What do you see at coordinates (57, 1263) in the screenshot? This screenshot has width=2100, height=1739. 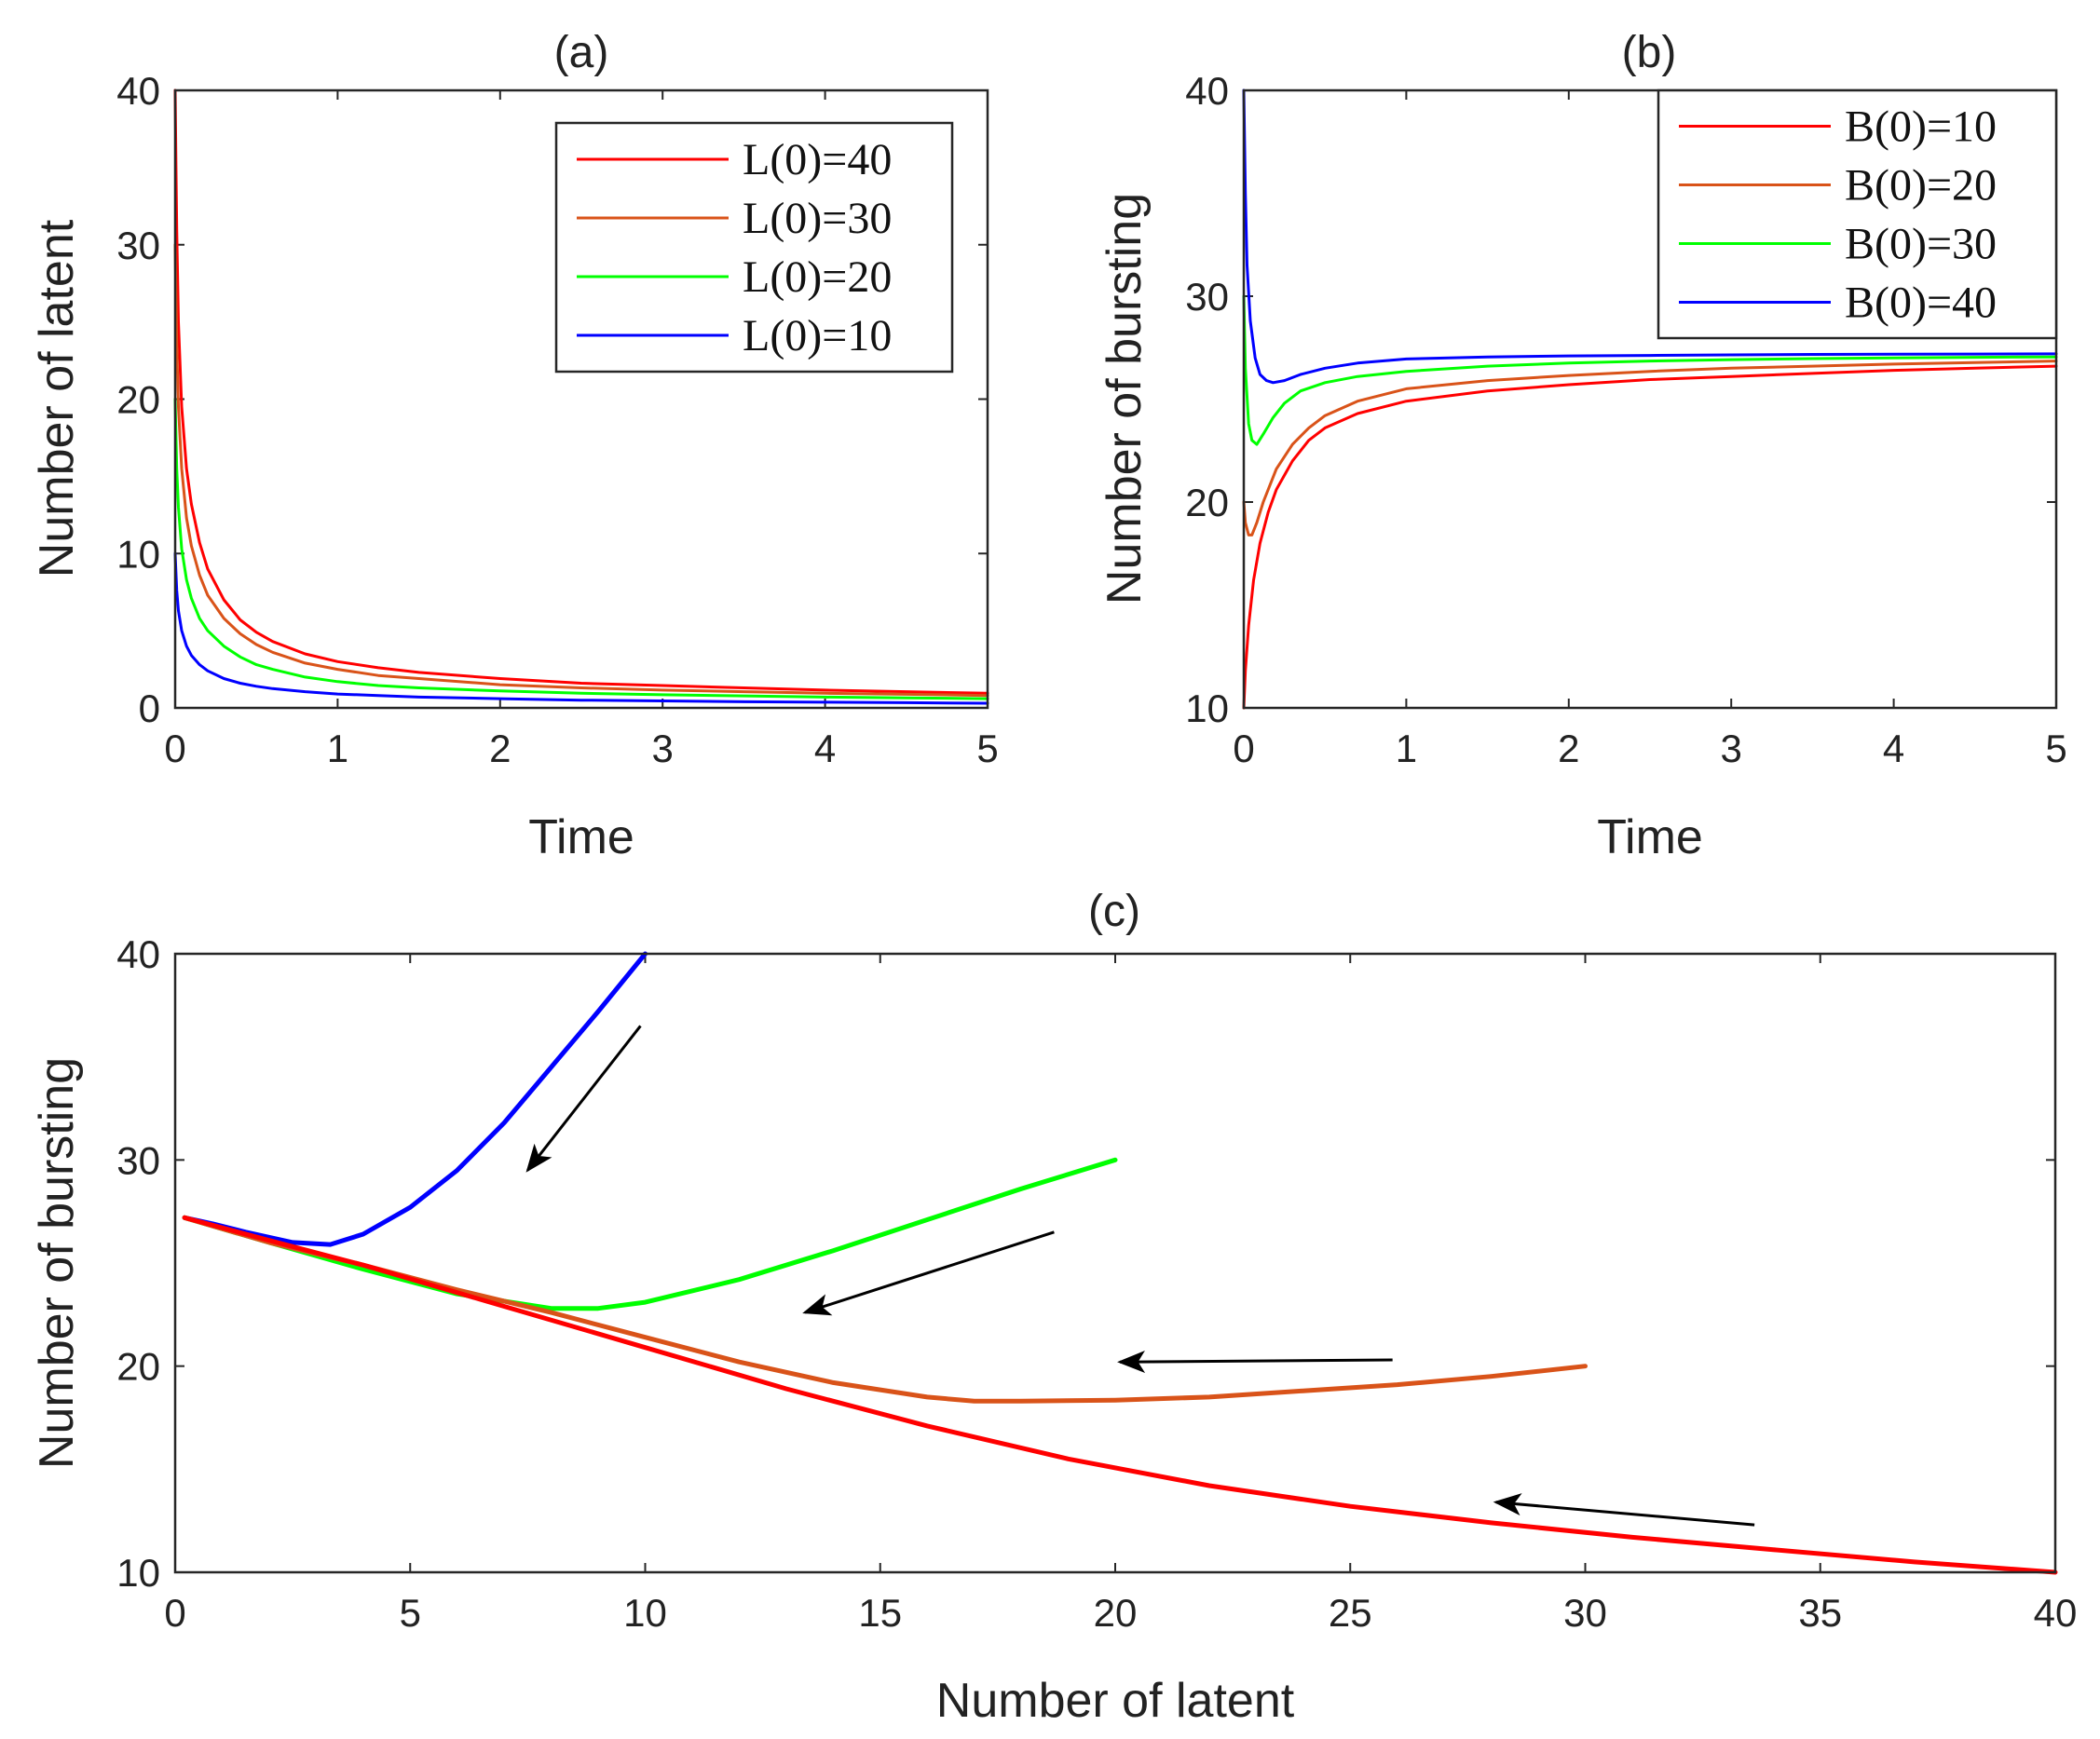 I see `panel-c-y-label: Number of bursting` at bounding box center [57, 1263].